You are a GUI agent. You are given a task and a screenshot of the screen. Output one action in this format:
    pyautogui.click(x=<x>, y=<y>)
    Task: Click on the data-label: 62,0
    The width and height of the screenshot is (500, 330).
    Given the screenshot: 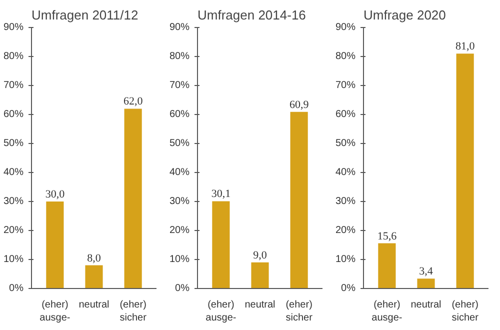 What is the action you would take?
    pyautogui.click(x=133, y=102)
    